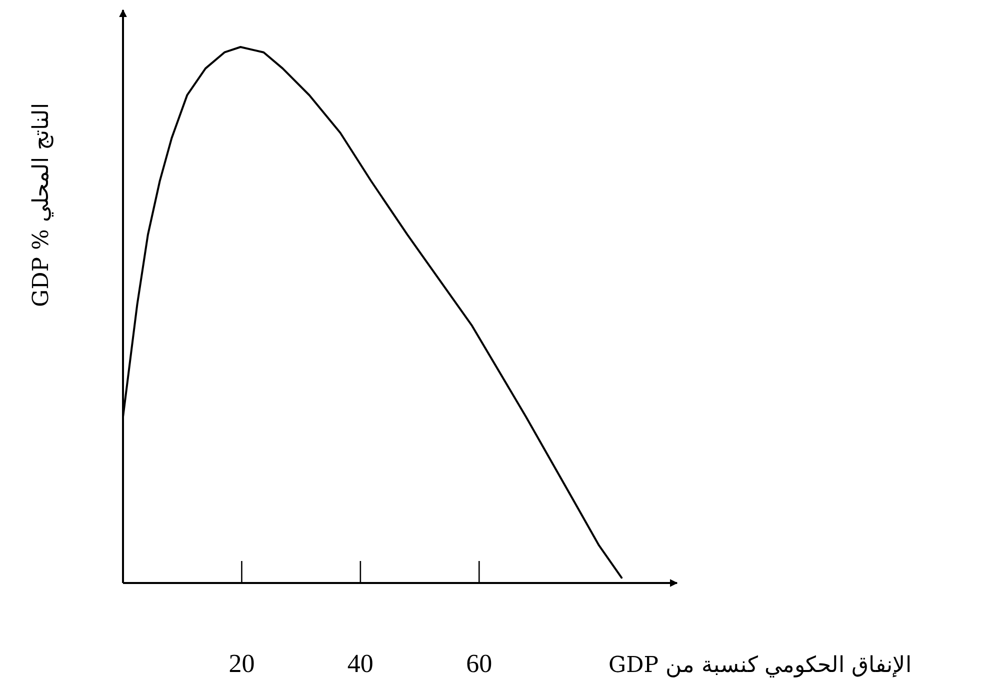  I want to click on x-axis-title: الإنفاق الحكومي كنسبة من GDP, so click(760, 665).